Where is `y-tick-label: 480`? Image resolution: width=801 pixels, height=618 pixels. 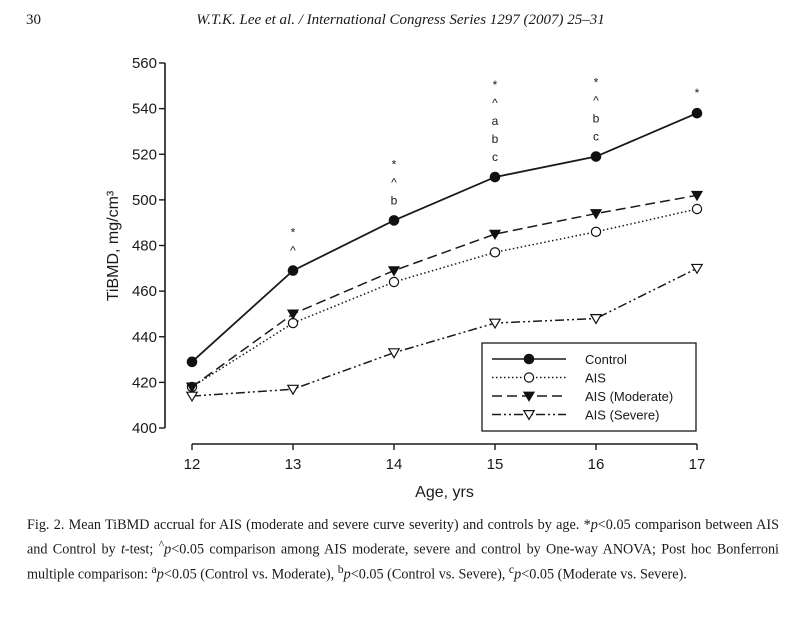
y-tick-label: 480 is located at coordinates (144, 246).